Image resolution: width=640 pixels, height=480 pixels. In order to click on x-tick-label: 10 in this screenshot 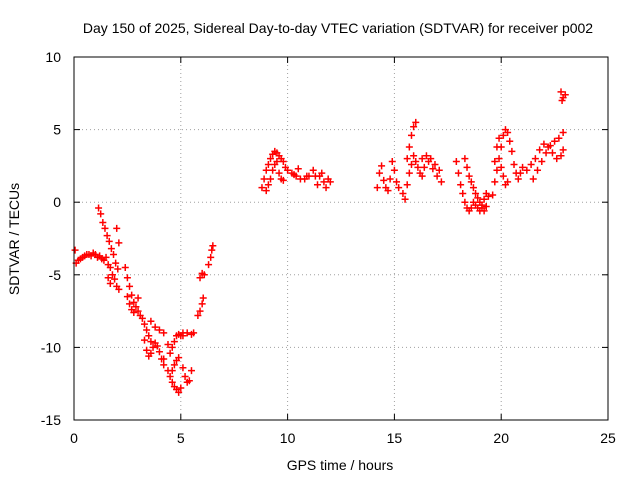, I will do `click(288, 438)`.